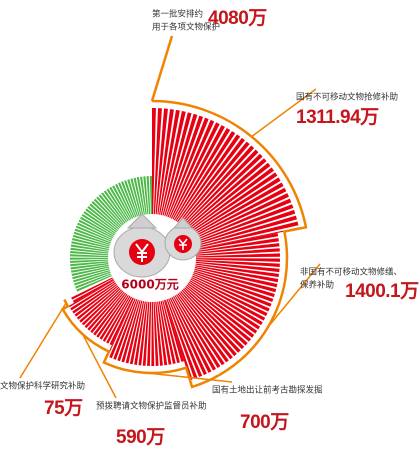  Describe the element at coordinates (337, 117) in the screenshot. I see `value-label: 1311.94万` at that location.